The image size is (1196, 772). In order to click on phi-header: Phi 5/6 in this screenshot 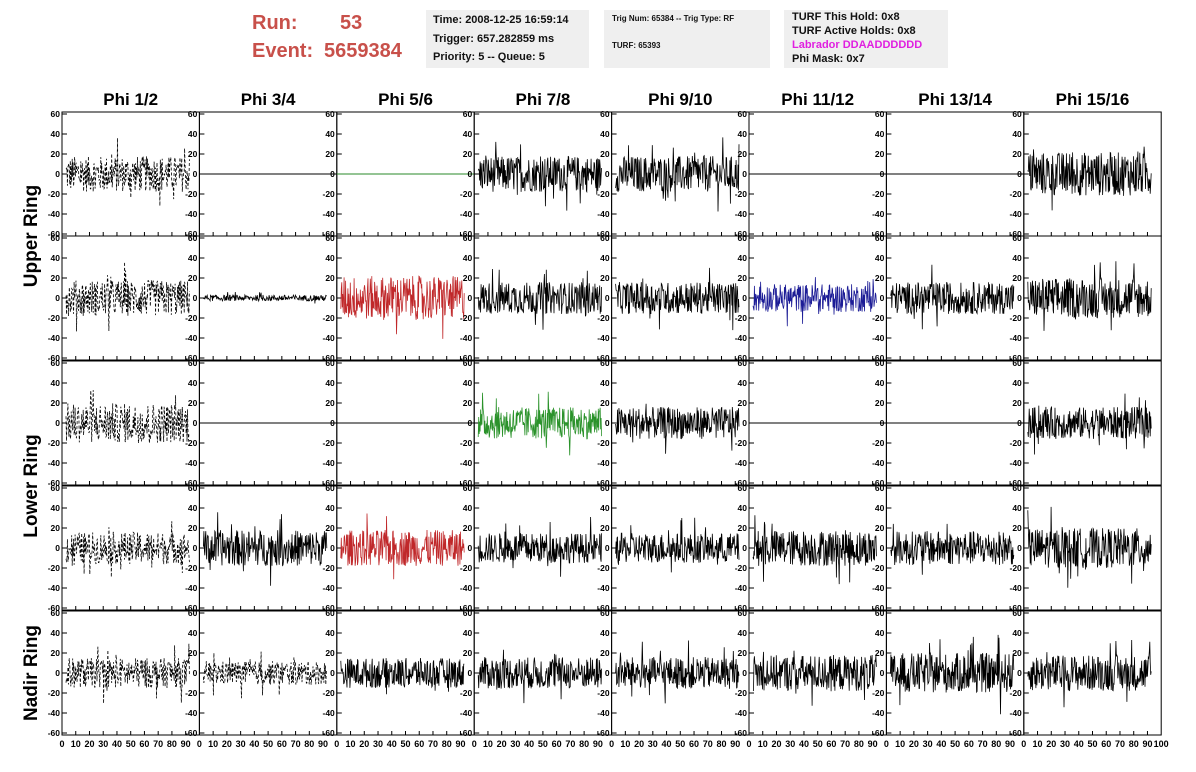, I will do `click(405, 99)`.